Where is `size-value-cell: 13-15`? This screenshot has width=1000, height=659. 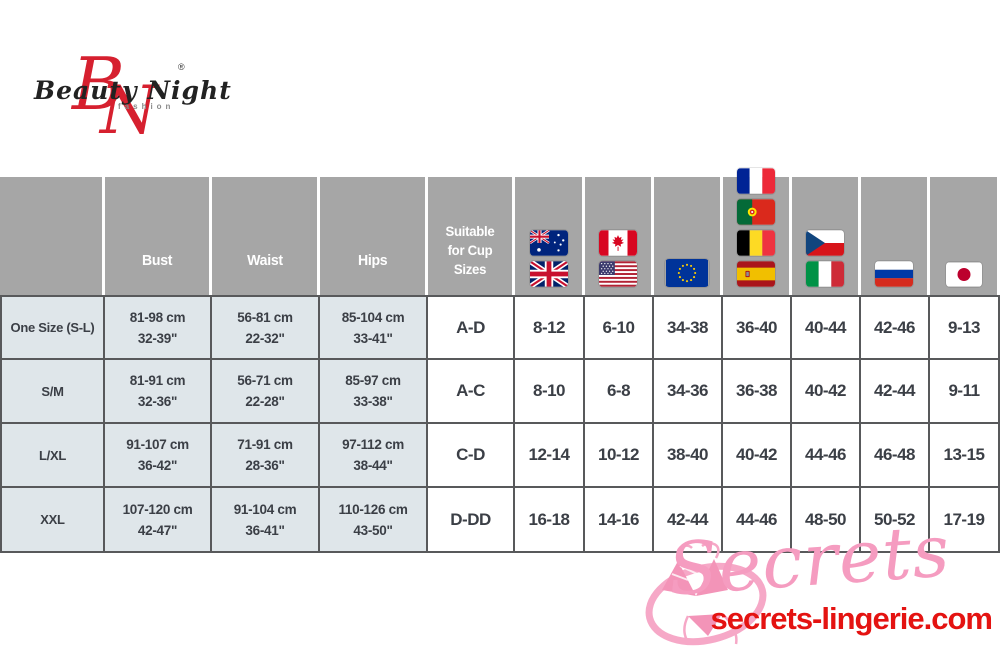
size-value-cell: 13-15 is located at coordinates (965, 456).